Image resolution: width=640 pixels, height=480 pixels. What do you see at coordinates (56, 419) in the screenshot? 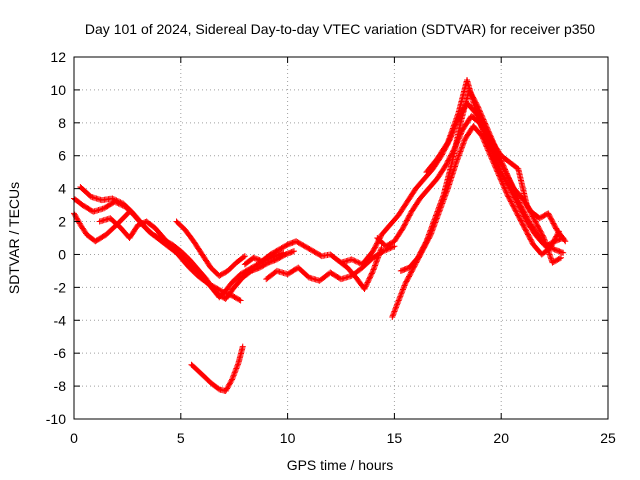
I see `y-tick-label: -10` at bounding box center [56, 419].